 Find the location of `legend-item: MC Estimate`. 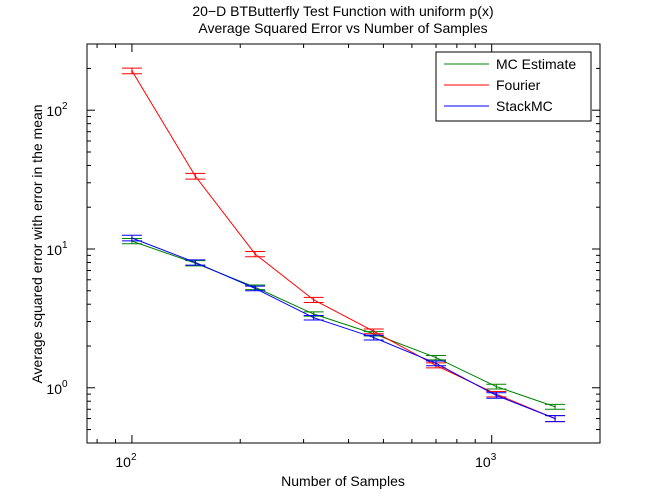

legend-item: MC Estimate is located at coordinates (510, 64).